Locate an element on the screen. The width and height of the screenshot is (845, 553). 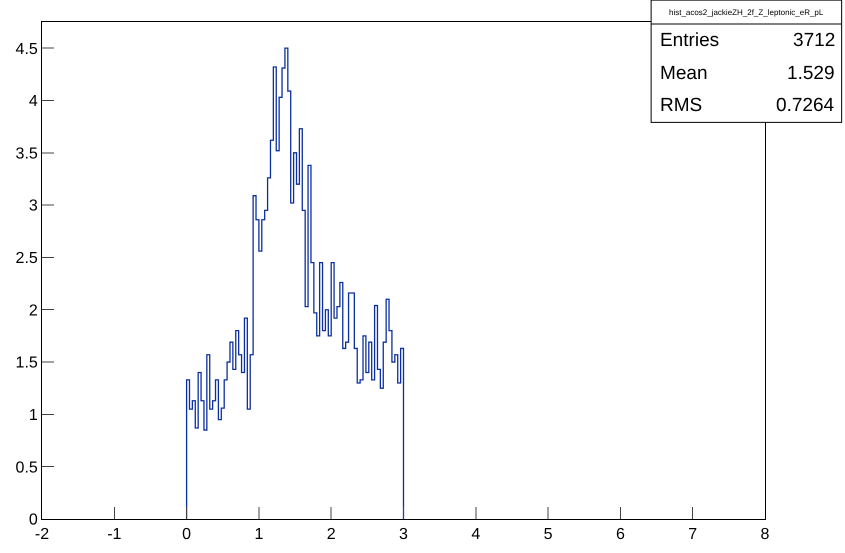
x-tick-label: 7 is located at coordinates (693, 535).